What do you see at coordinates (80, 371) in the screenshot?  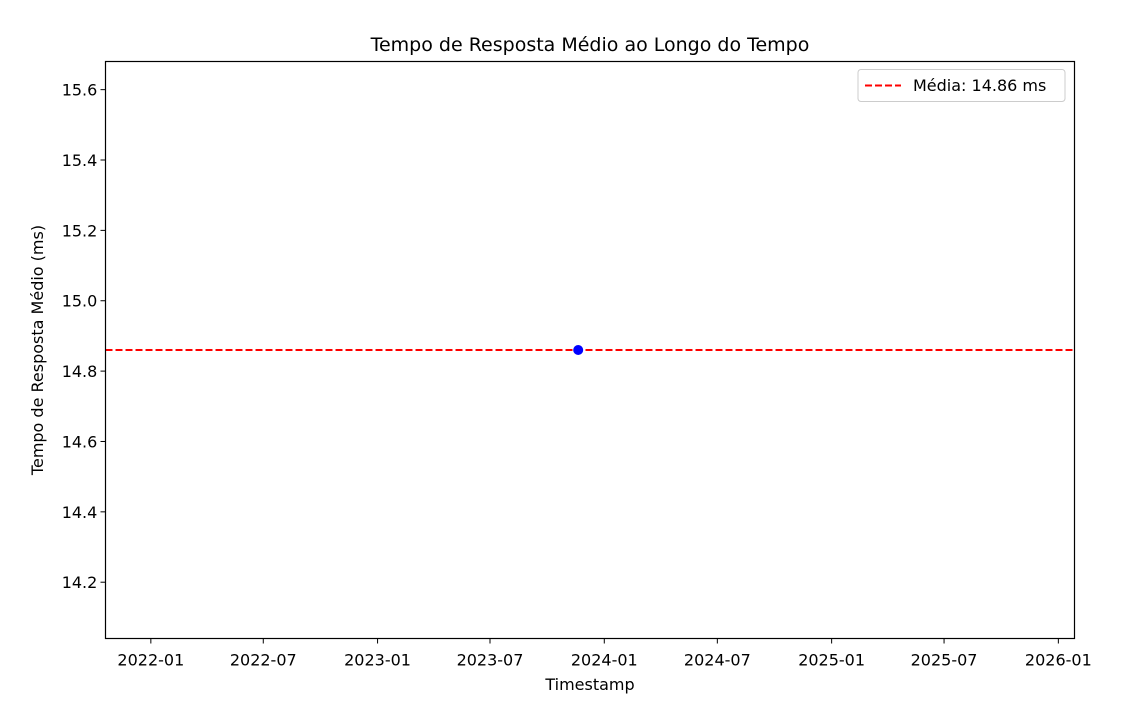 I see `y-tick-label: 14.8` at bounding box center [80, 371].